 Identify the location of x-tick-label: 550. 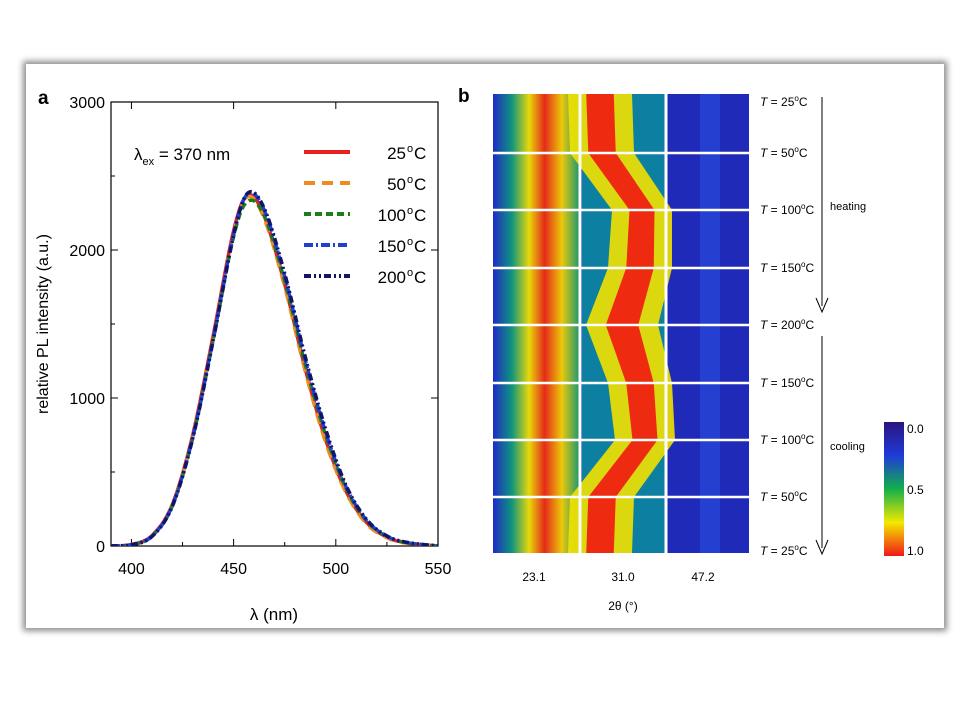
(438, 569).